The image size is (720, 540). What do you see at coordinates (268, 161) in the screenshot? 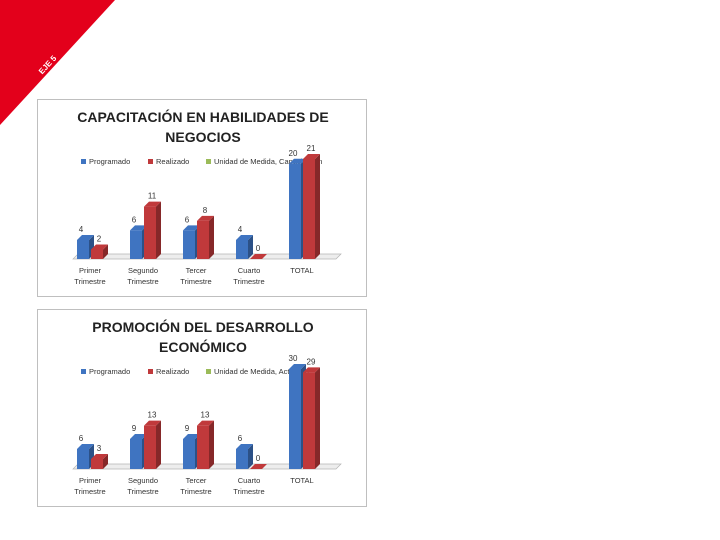
I see `legend-label-2: Unidad de Medida, Capacitación` at bounding box center [268, 161].